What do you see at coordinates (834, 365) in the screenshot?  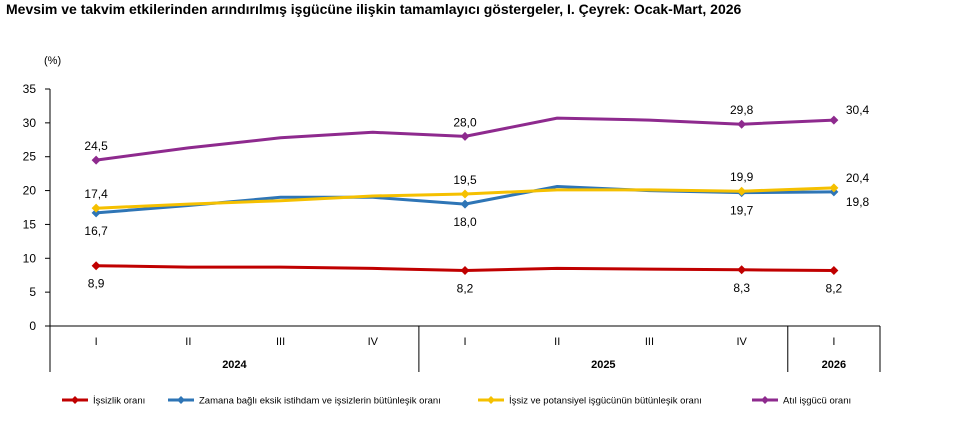 I see `x-year-label: 2026` at bounding box center [834, 365].